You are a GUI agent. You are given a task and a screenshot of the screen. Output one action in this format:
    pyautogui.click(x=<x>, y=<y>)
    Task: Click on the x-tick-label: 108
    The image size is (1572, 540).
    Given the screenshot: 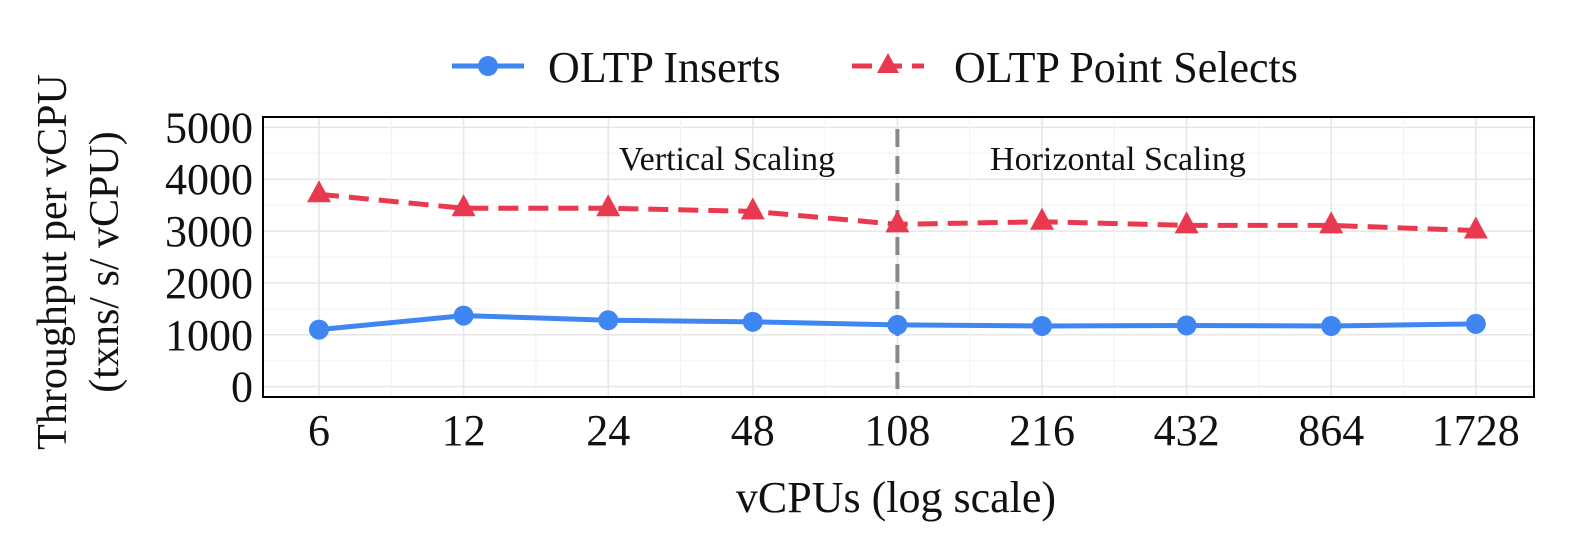 What is the action you would take?
    pyautogui.click(x=897, y=430)
    